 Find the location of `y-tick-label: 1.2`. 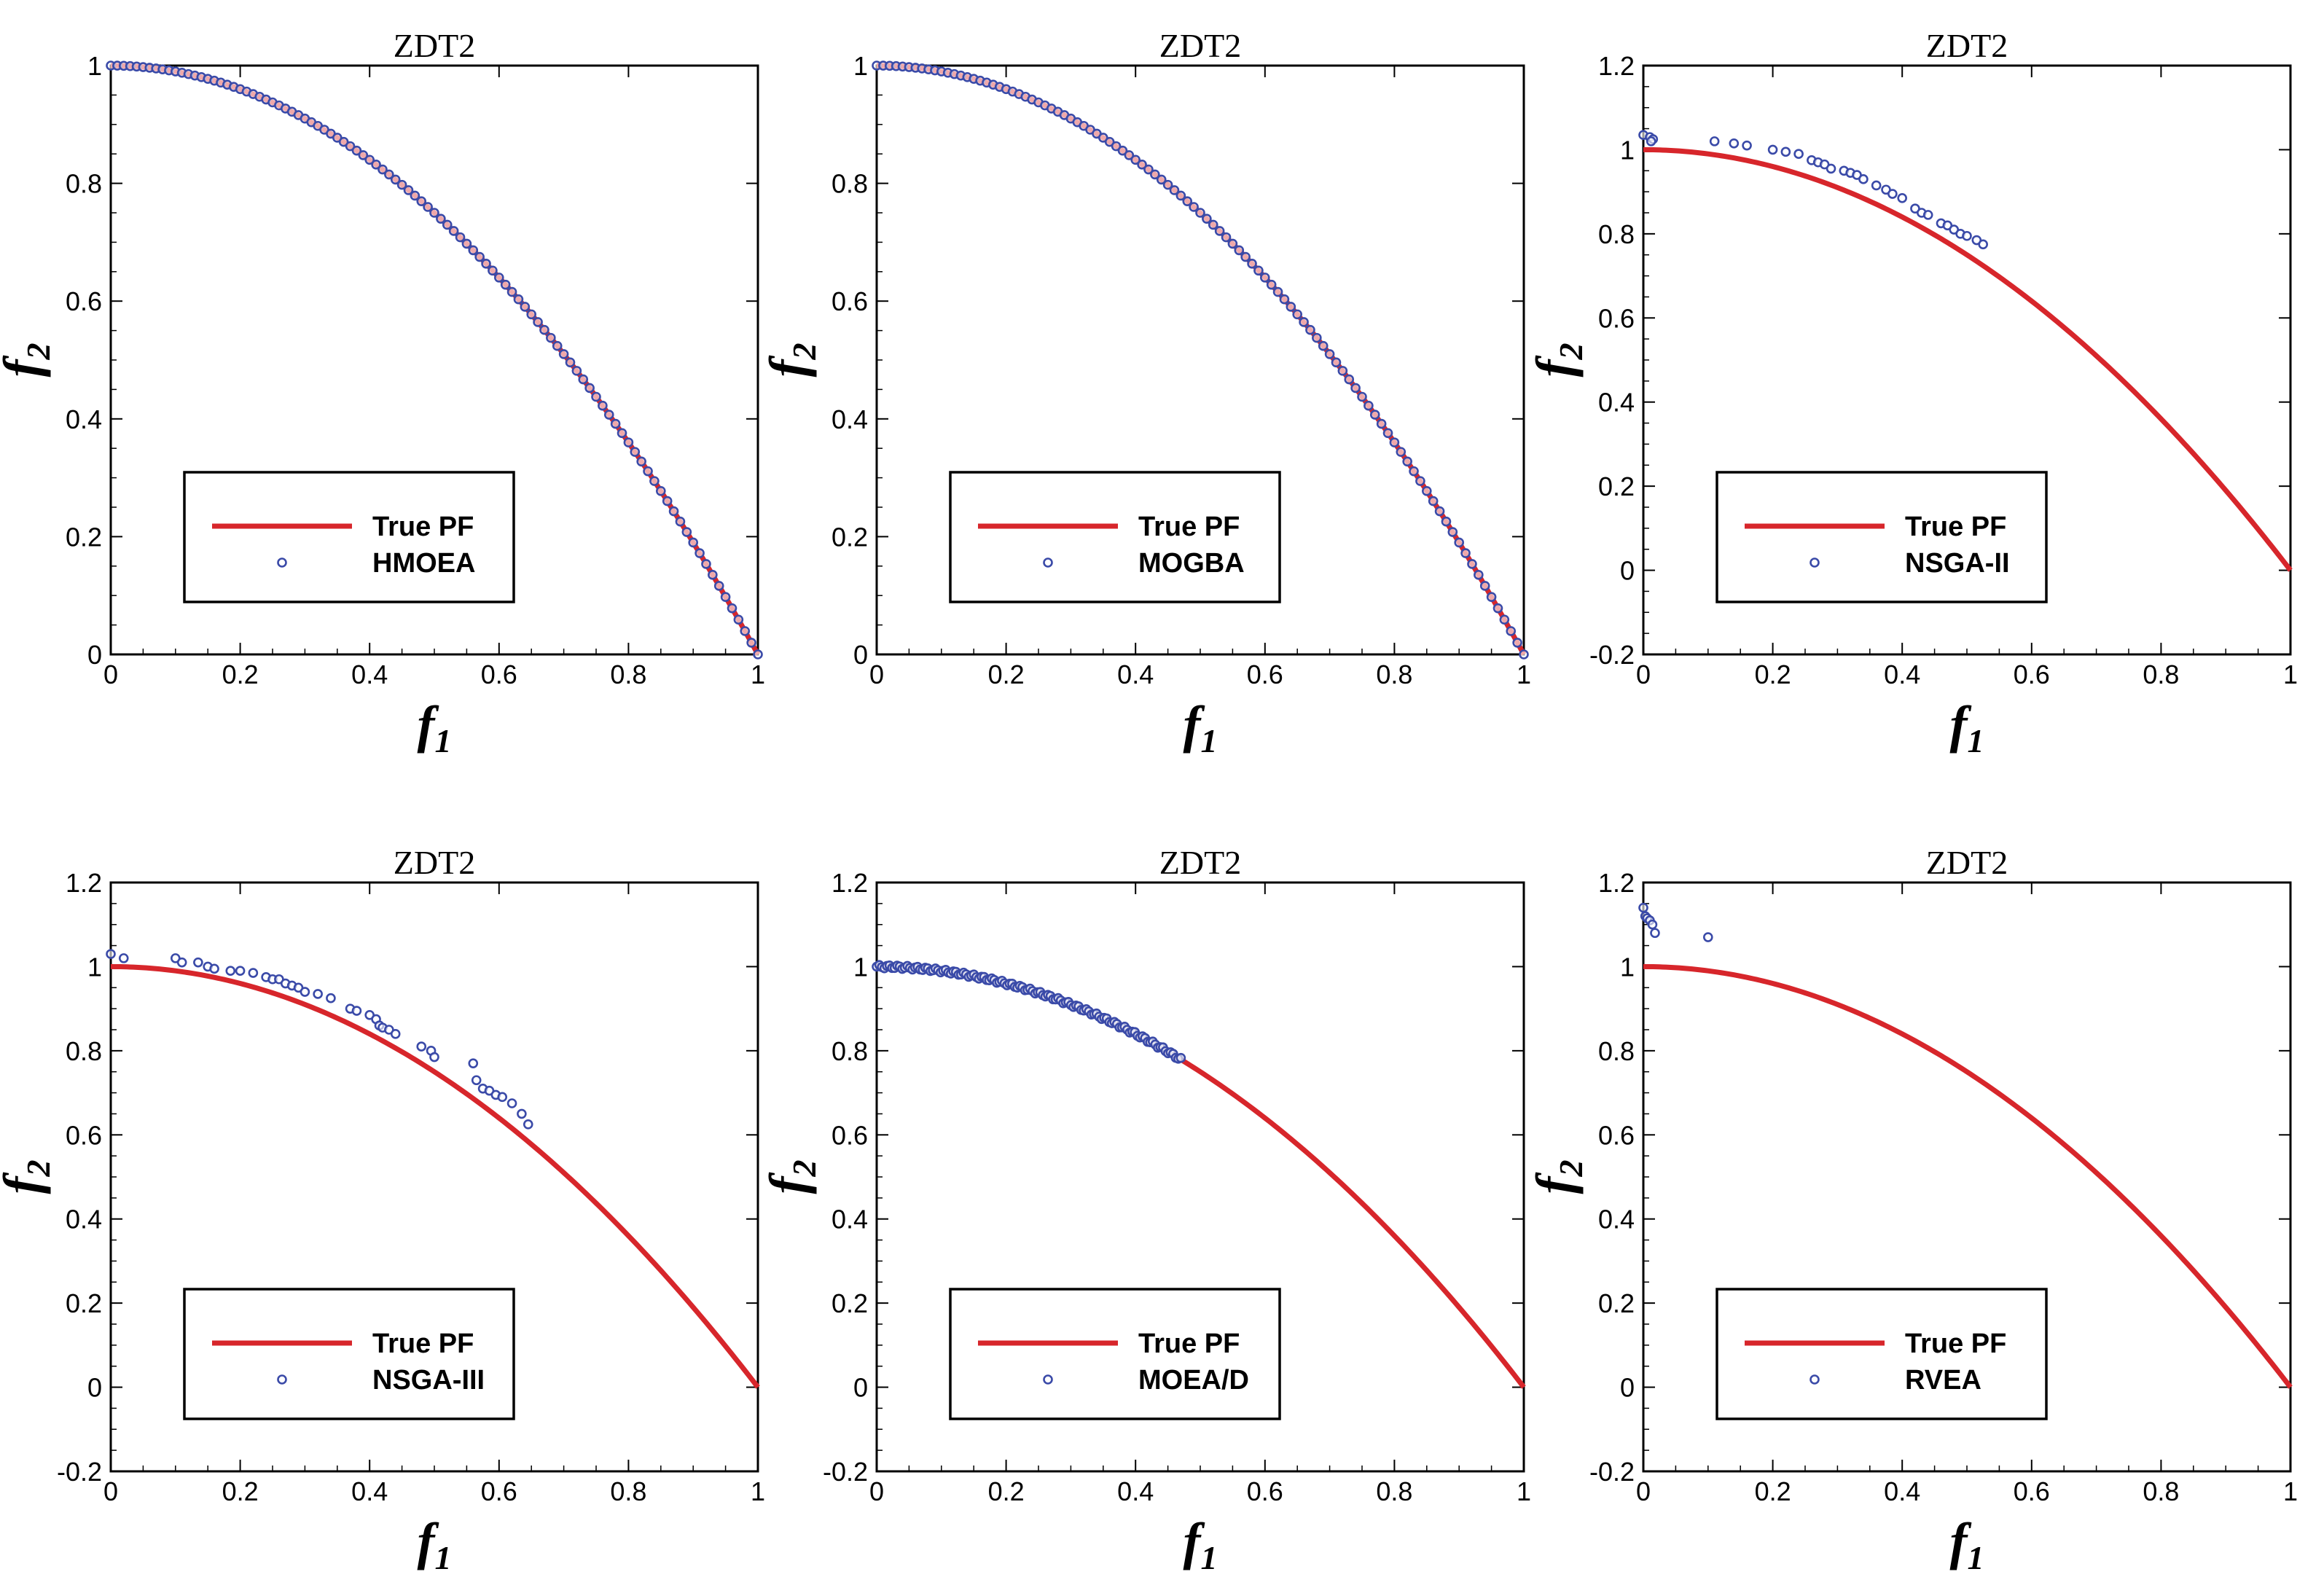

y-tick-label: 1.2 is located at coordinates (1616, 883).